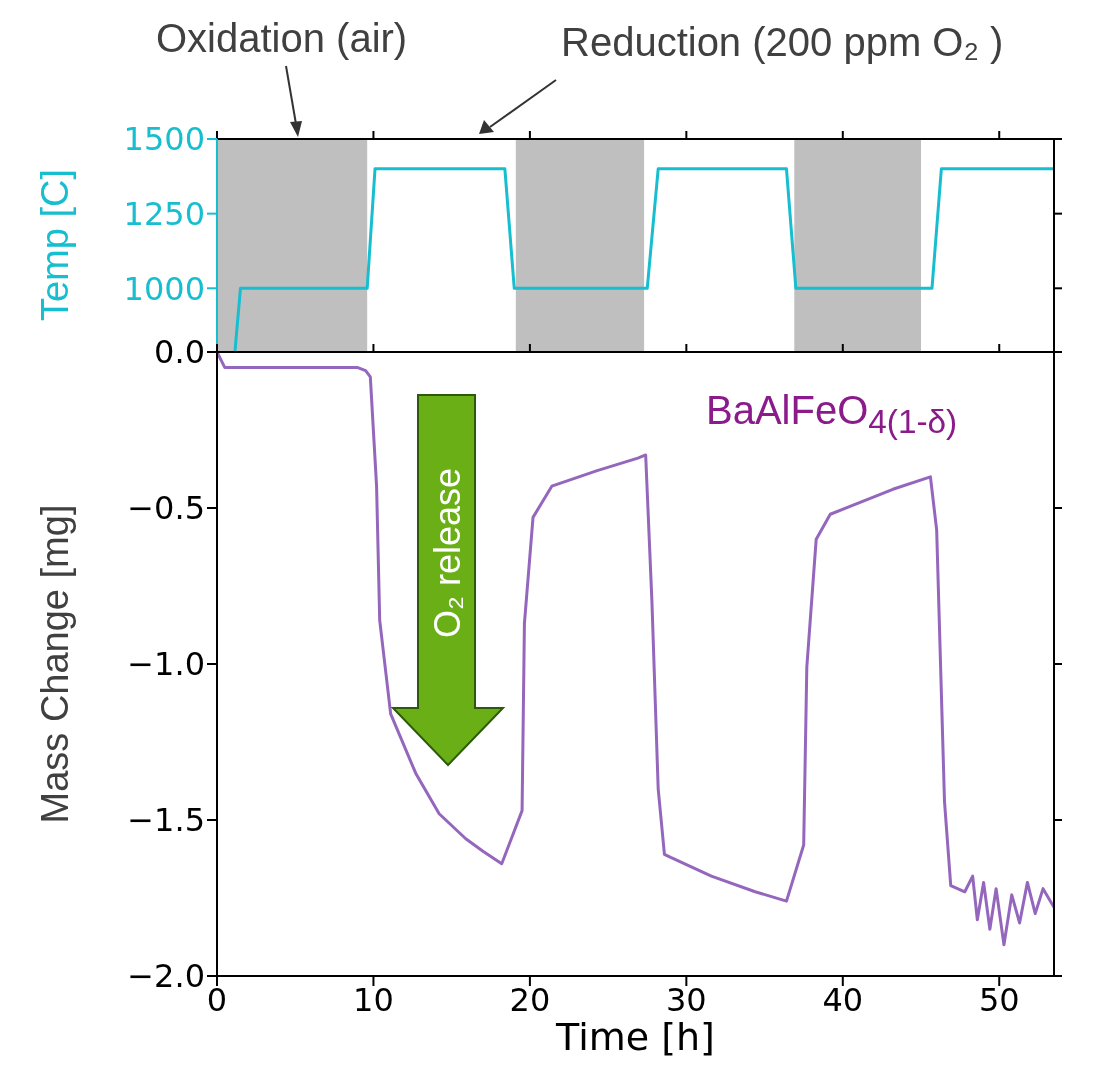  Describe the element at coordinates (782, 42) in the screenshot. I see `text: Reduction (200 ppm O₂ )` at that location.